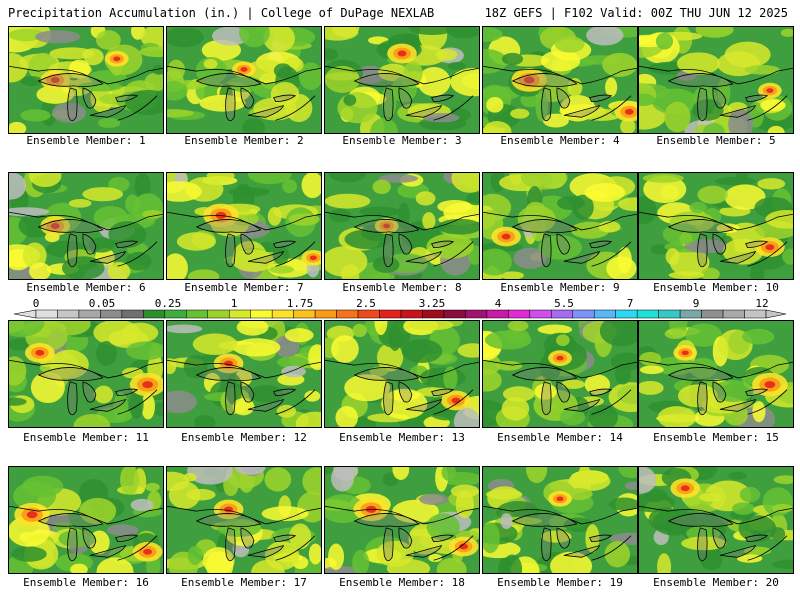 The image size is (800, 600). What do you see at coordinates (244, 582) in the screenshot?
I see `ensemble-member-label: Ensemble Member: 17` at bounding box center [244, 582].